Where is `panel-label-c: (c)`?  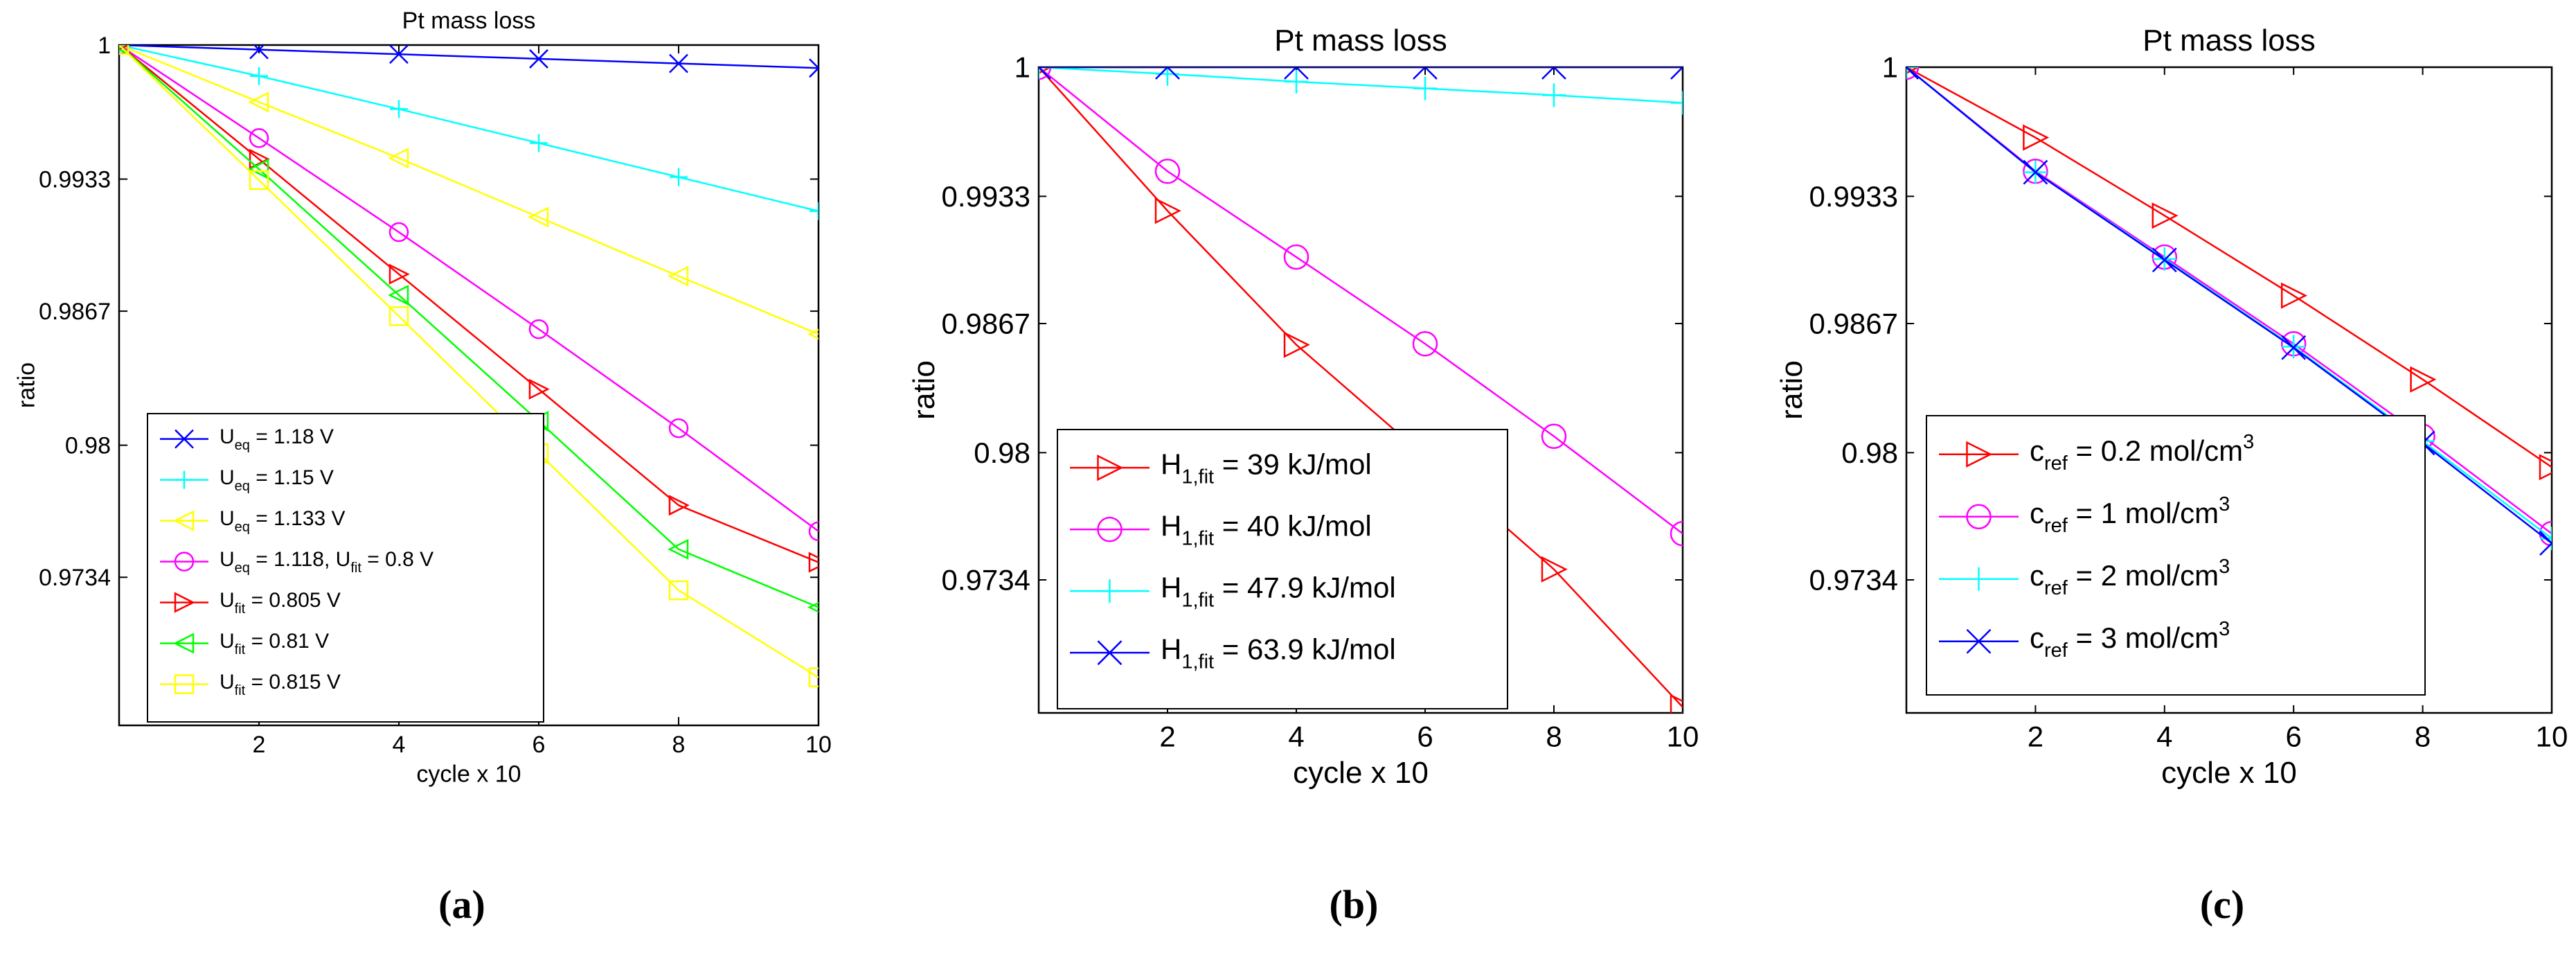 panel-label-c: (c) is located at coordinates (2222, 904).